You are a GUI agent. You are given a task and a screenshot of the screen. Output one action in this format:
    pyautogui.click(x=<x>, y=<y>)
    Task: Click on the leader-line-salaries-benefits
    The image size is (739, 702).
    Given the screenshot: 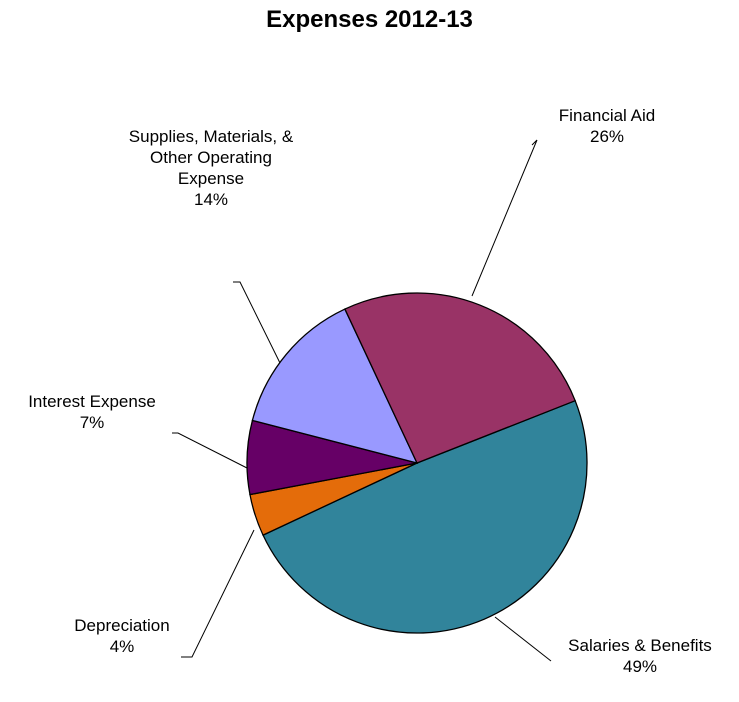 What is the action you would take?
    pyautogui.click(x=523, y=639)
    